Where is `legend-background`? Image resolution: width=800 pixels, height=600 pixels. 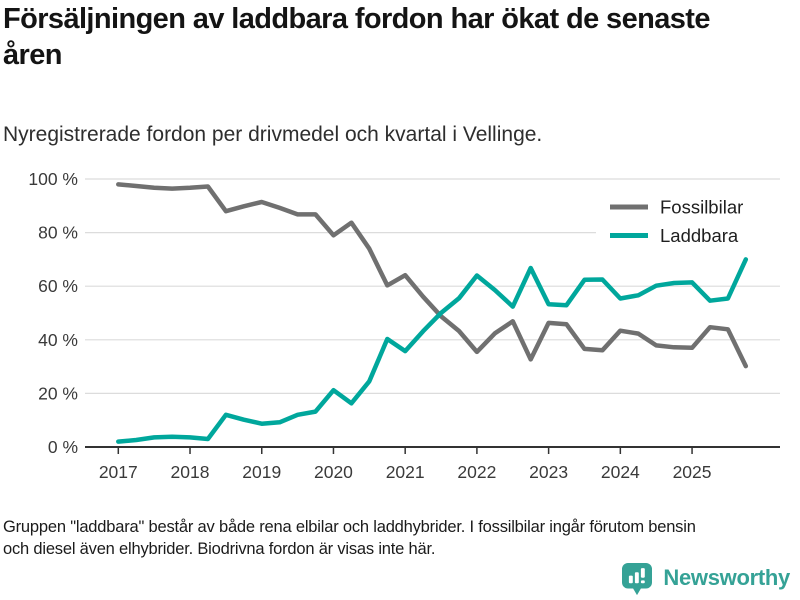 legend-background is located at coordinates (692, 218).